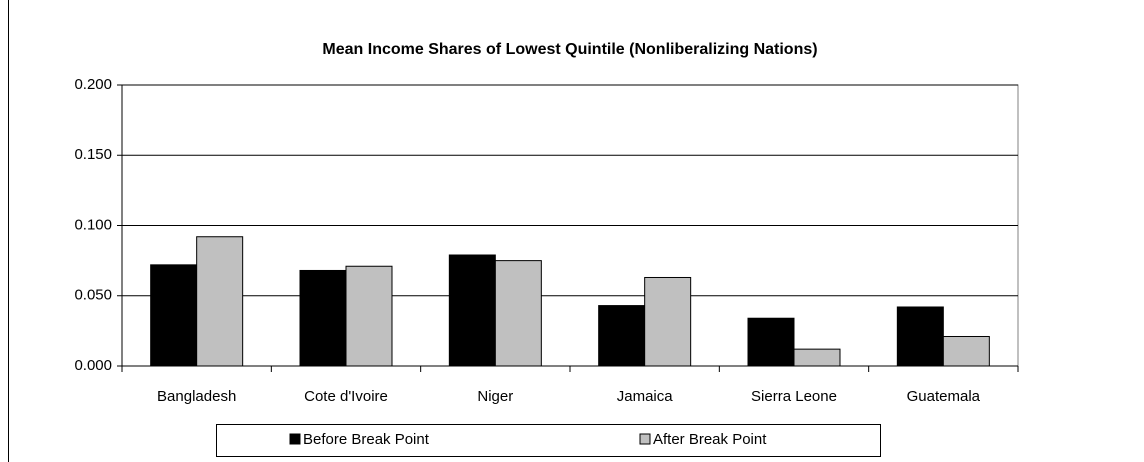 Image resolution: width=1144 pixels, height=462 pixels. What do you see at coordinates (93, 295) in the screenshot?
I see `y-tick-label: 0.050` at bounding box center [93, 295].